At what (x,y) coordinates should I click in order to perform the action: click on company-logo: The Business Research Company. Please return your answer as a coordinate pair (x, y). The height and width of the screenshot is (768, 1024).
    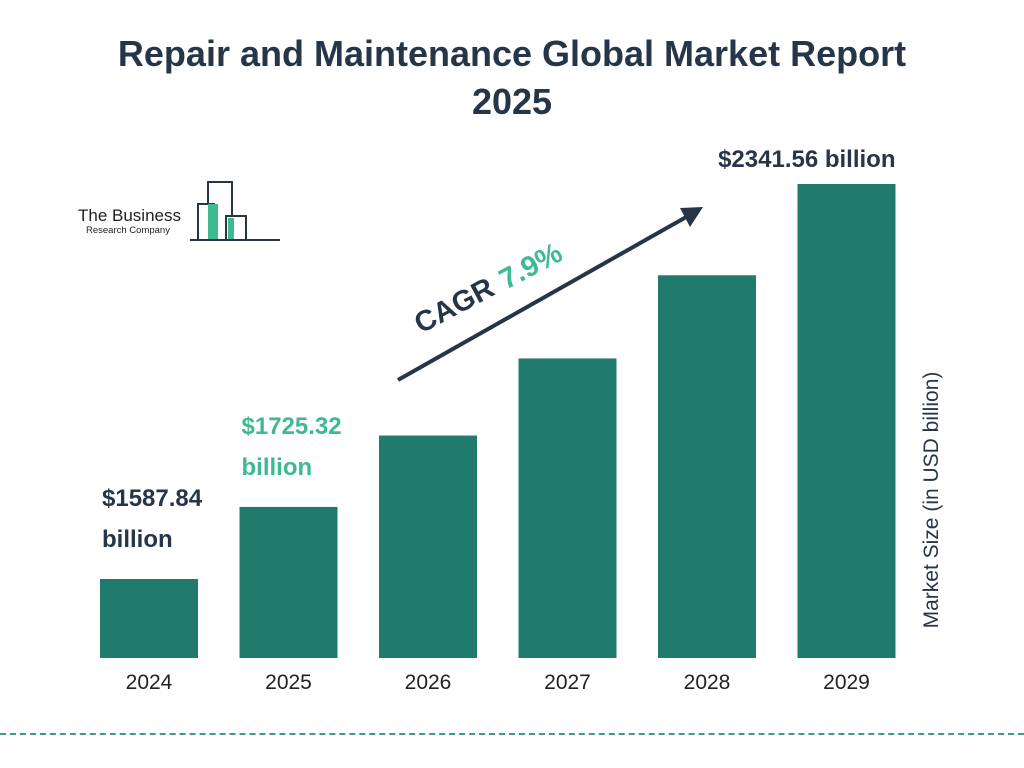
    Looking at the image, I should click on (180, 212).